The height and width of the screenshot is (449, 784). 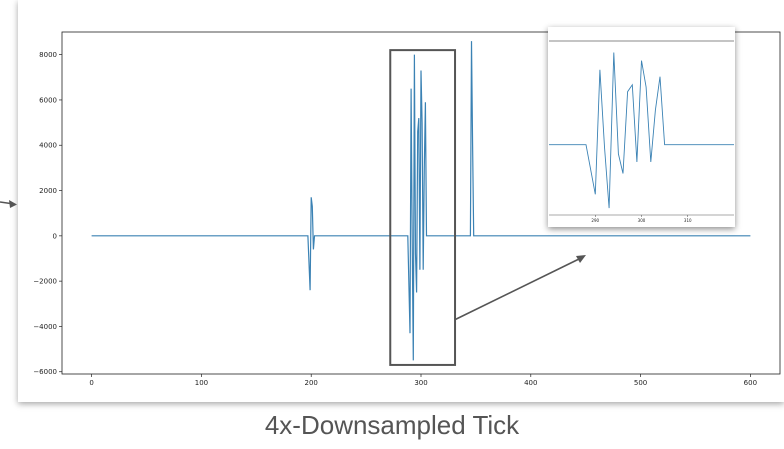 What do you see at coordinates (55, 236) in the screenshot?
I see `y-tick-label: 0` at bounding box center [55, 236].